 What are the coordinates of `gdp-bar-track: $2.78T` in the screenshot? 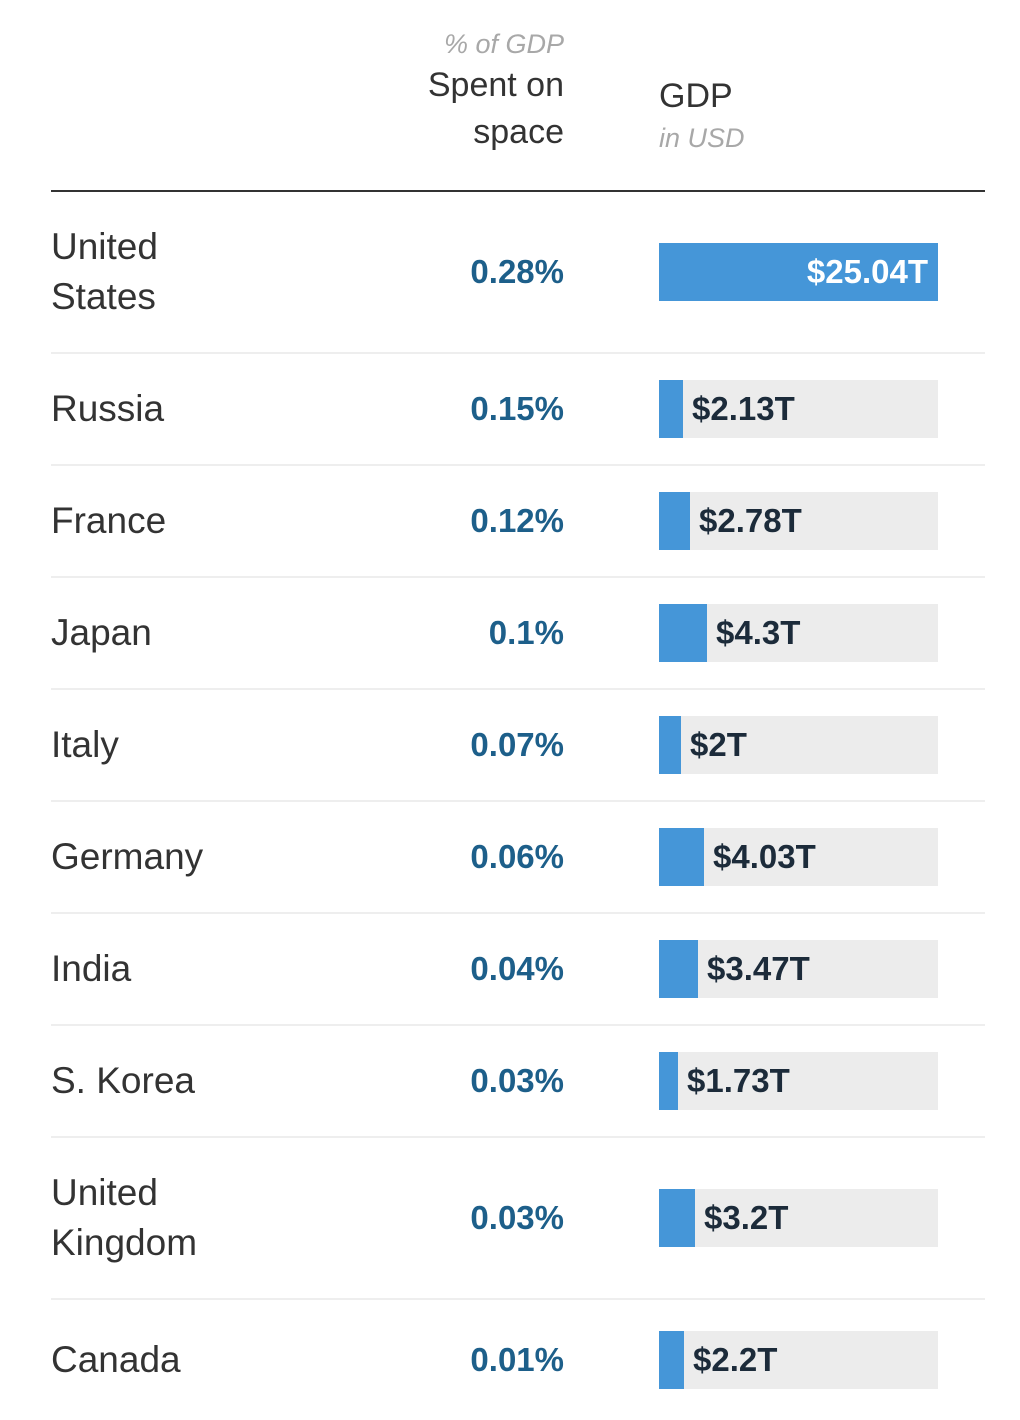 It's located at (798, 521).